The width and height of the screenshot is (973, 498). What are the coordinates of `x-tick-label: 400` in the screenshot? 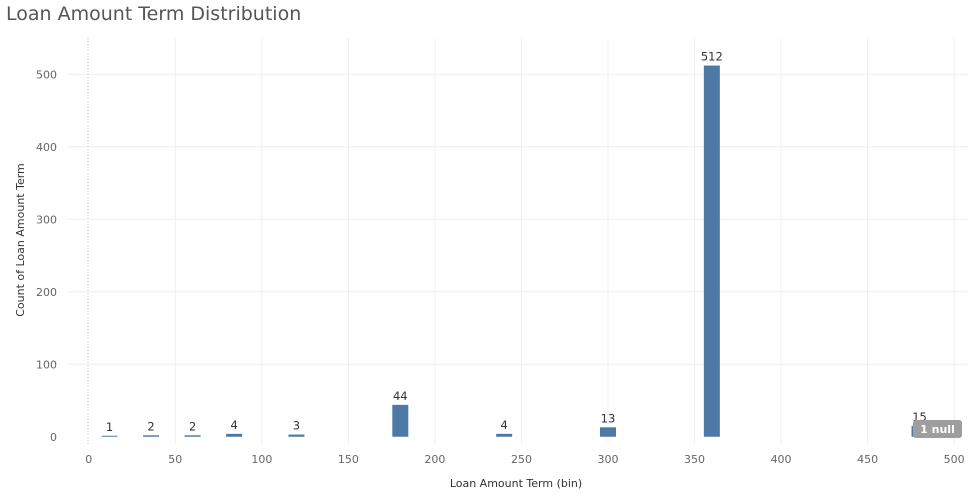 It's located at (781, 459).